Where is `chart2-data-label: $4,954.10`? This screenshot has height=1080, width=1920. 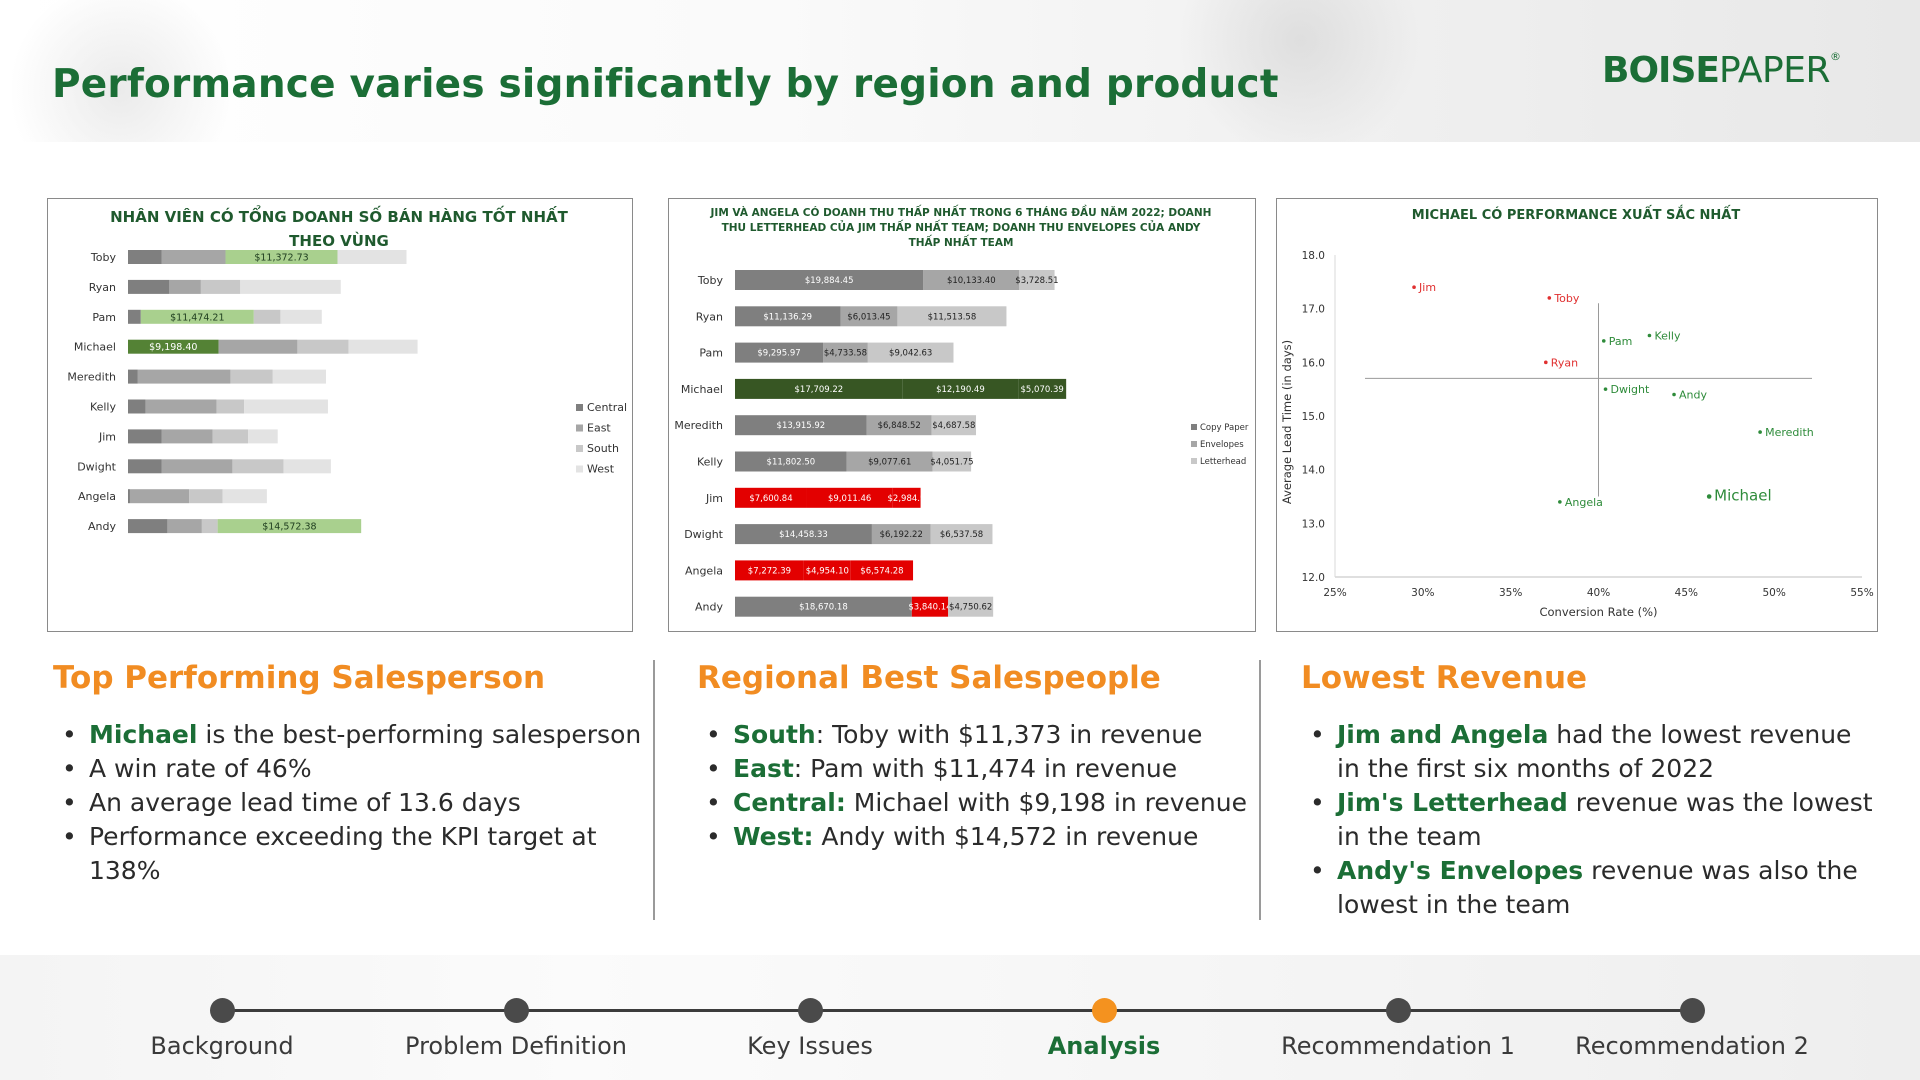 chart2-data-label: $4,954.10 is located at coordinates (827, 571).